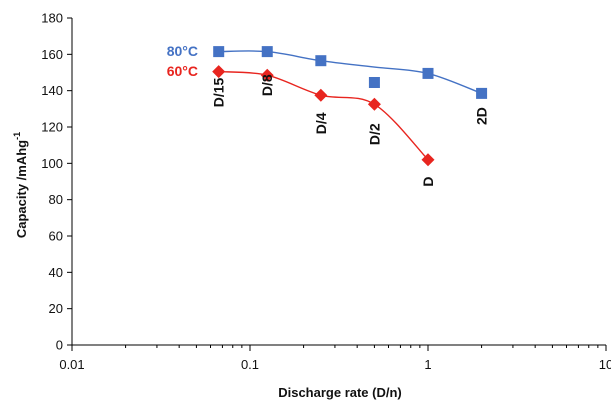  I want to click on y-tick-label: 0, so click(59, 345).